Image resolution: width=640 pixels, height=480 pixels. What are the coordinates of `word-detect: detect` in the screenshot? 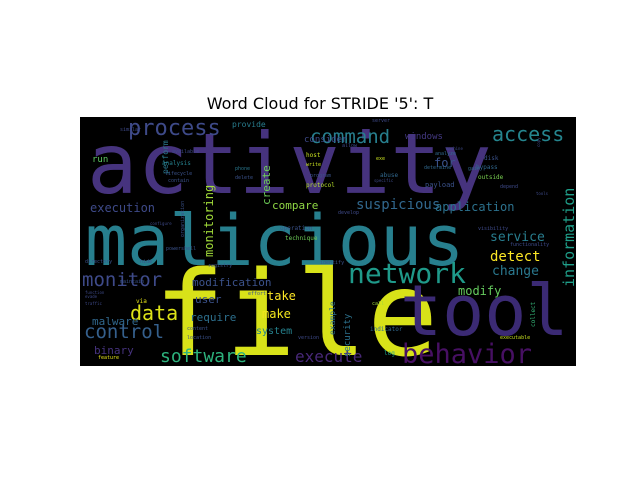 It's located at (515, 257).